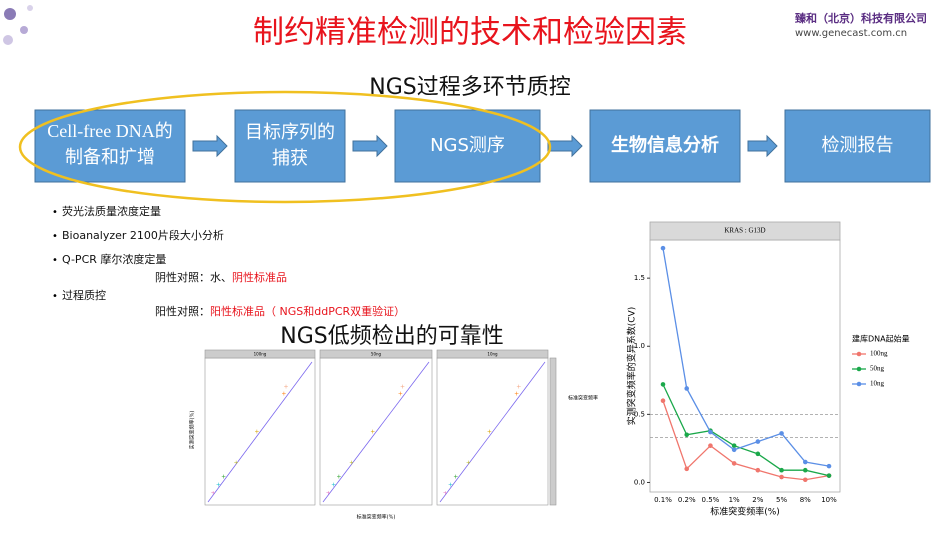 This screenshot has height=534, width=951. Describe the element at coordinates (860, 18) in the screenshot. I see `company: 臻和（北京）科技有限公司` at that location.